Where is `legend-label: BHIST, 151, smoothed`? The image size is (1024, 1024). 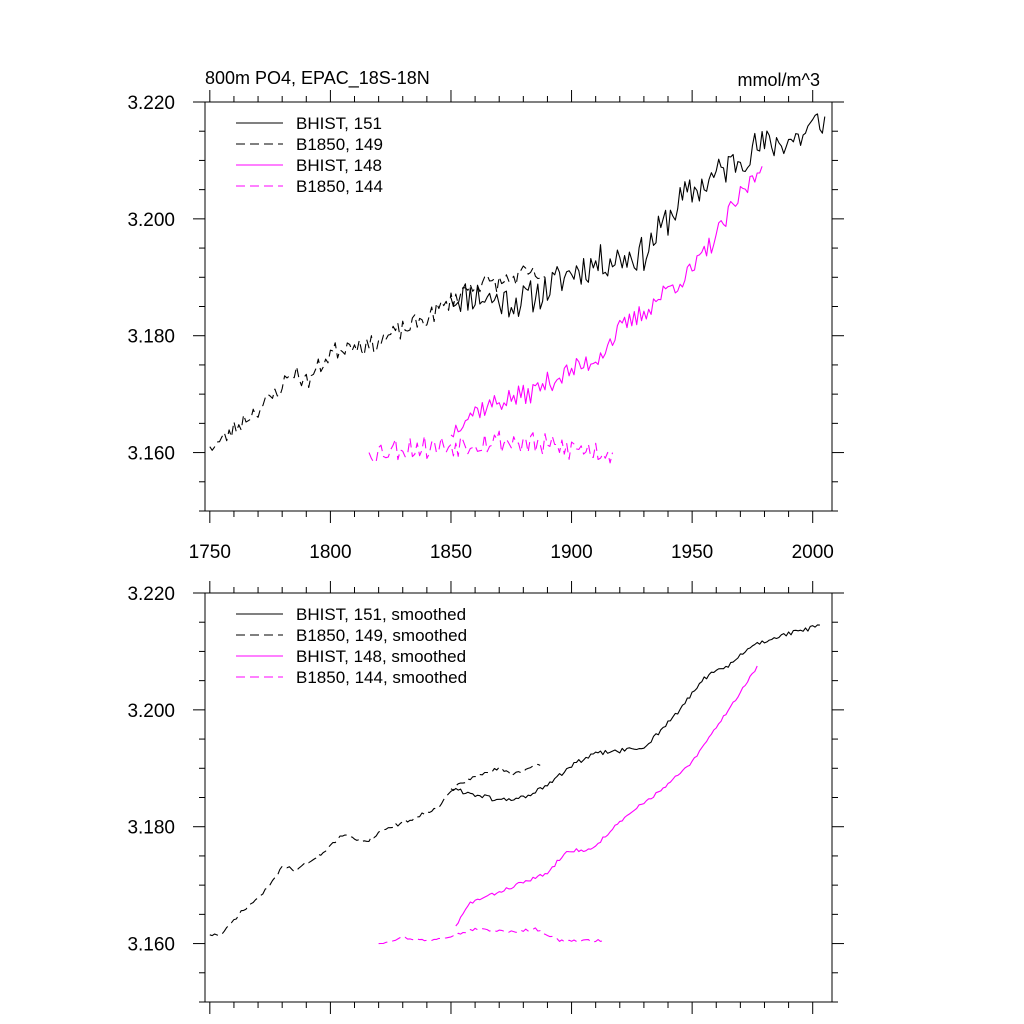
legend-label: BHIST, 151, smoothed is located at coordinates (381, 614).